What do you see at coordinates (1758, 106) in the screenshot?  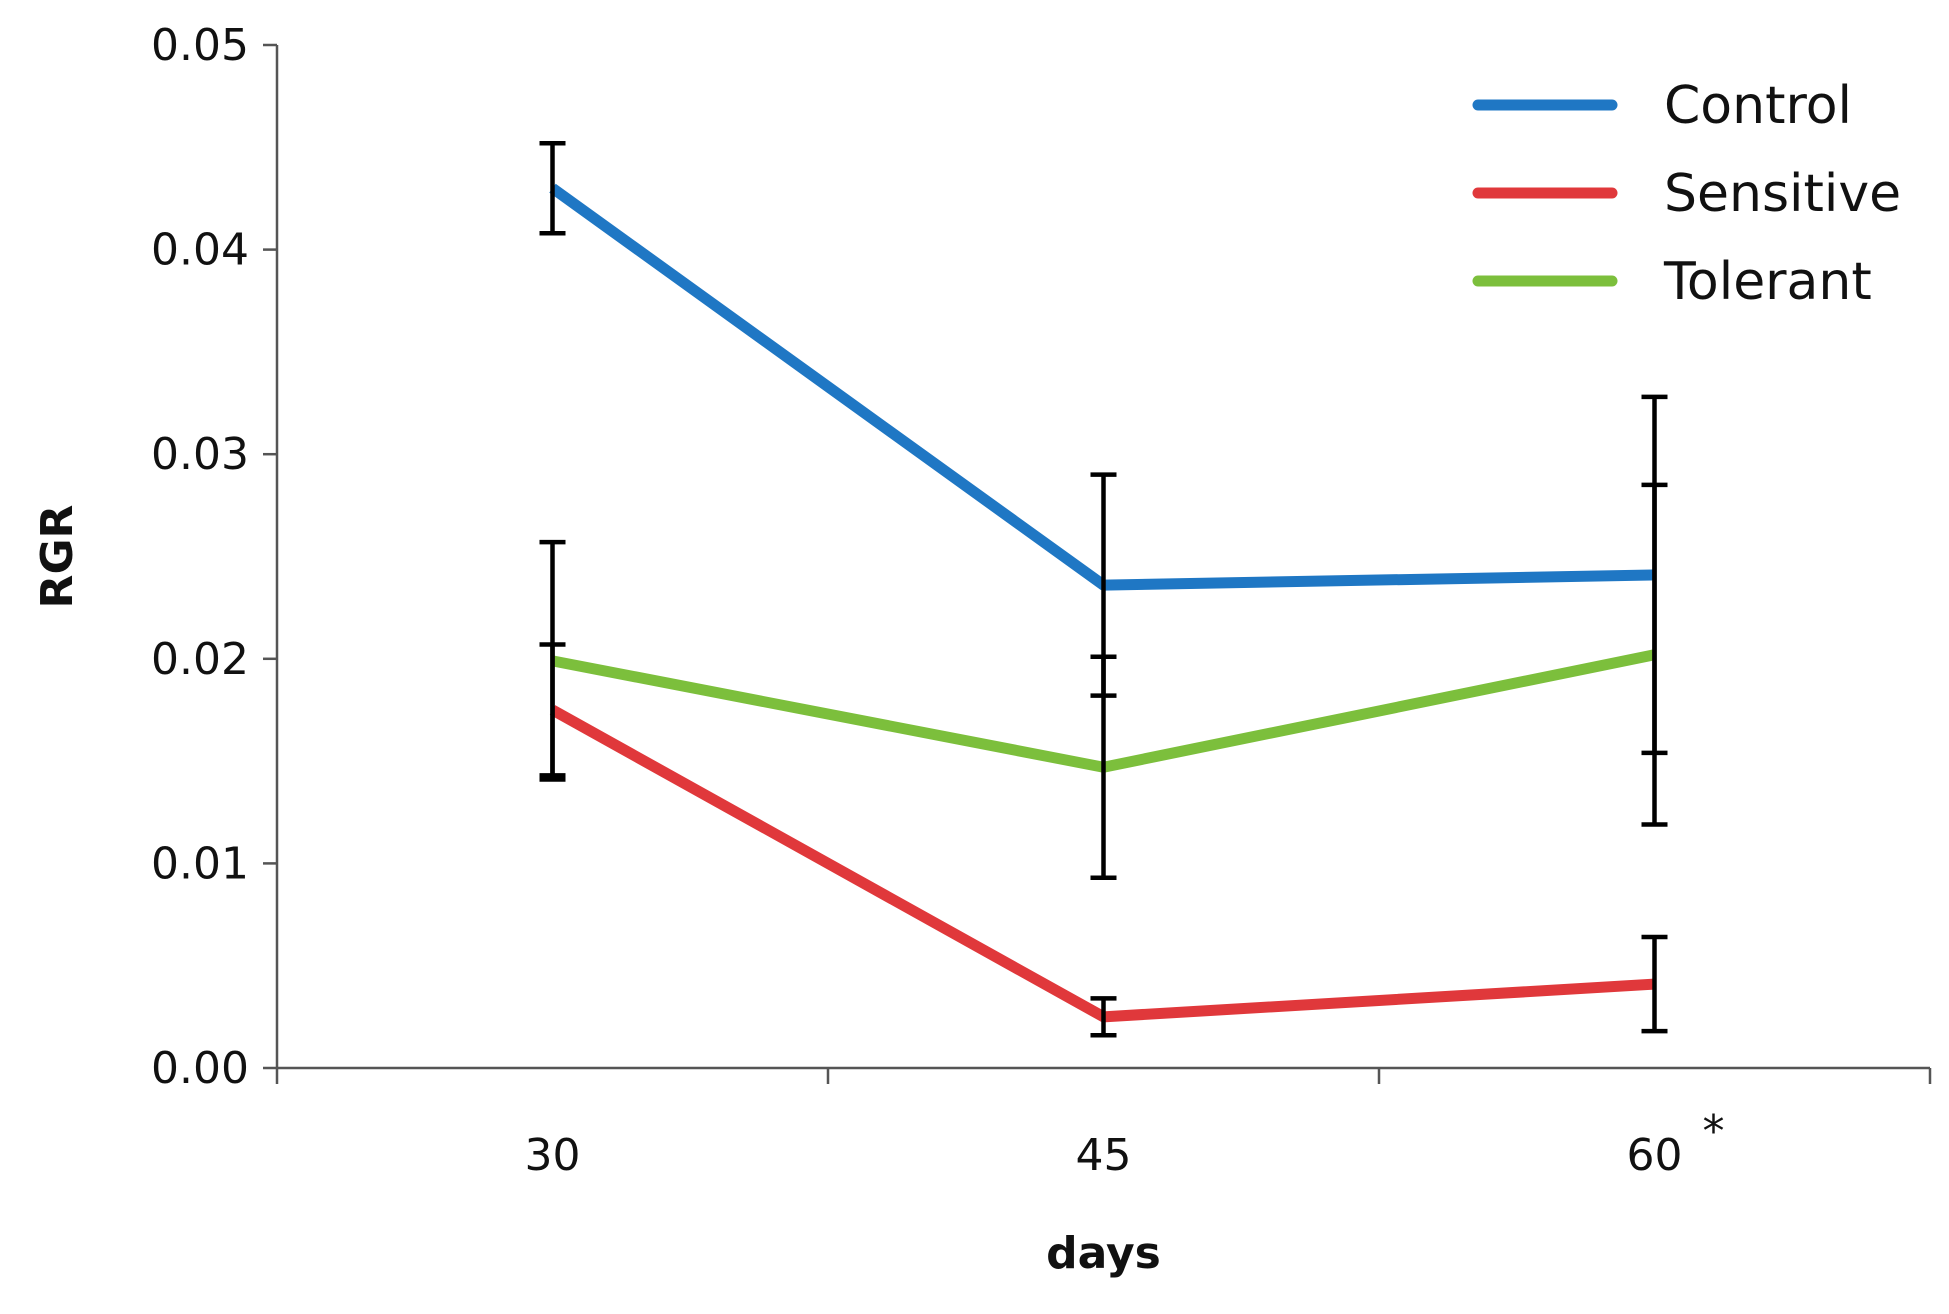 I see `legend-label: Control` at bounding box center [1758, 106].